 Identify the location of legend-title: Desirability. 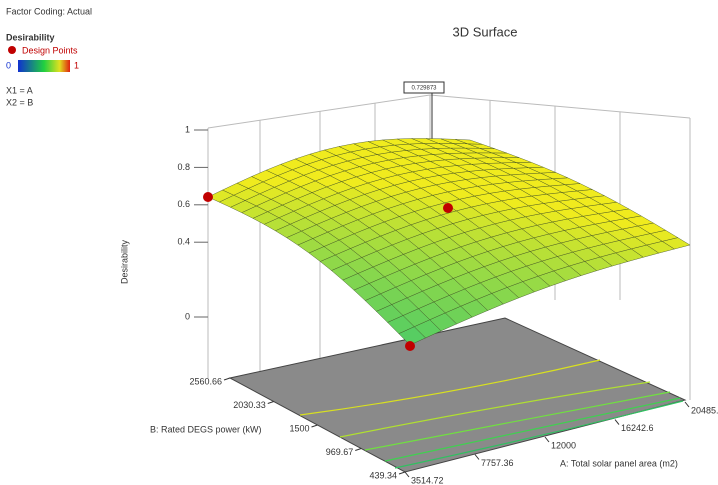
(30, 37).